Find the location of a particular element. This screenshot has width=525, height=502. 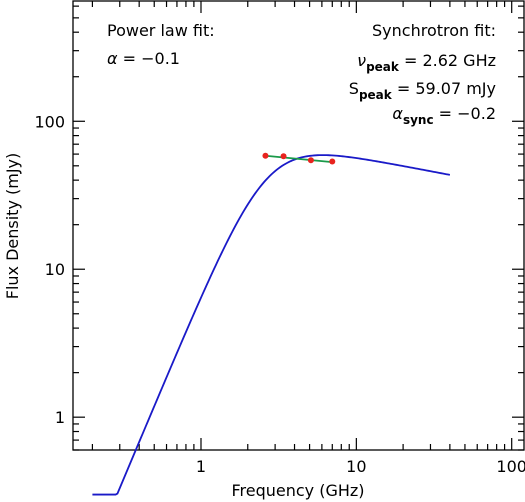

sync-nu-peak: νpeak = 2.62 GHz is located at coordinates (426, 62).